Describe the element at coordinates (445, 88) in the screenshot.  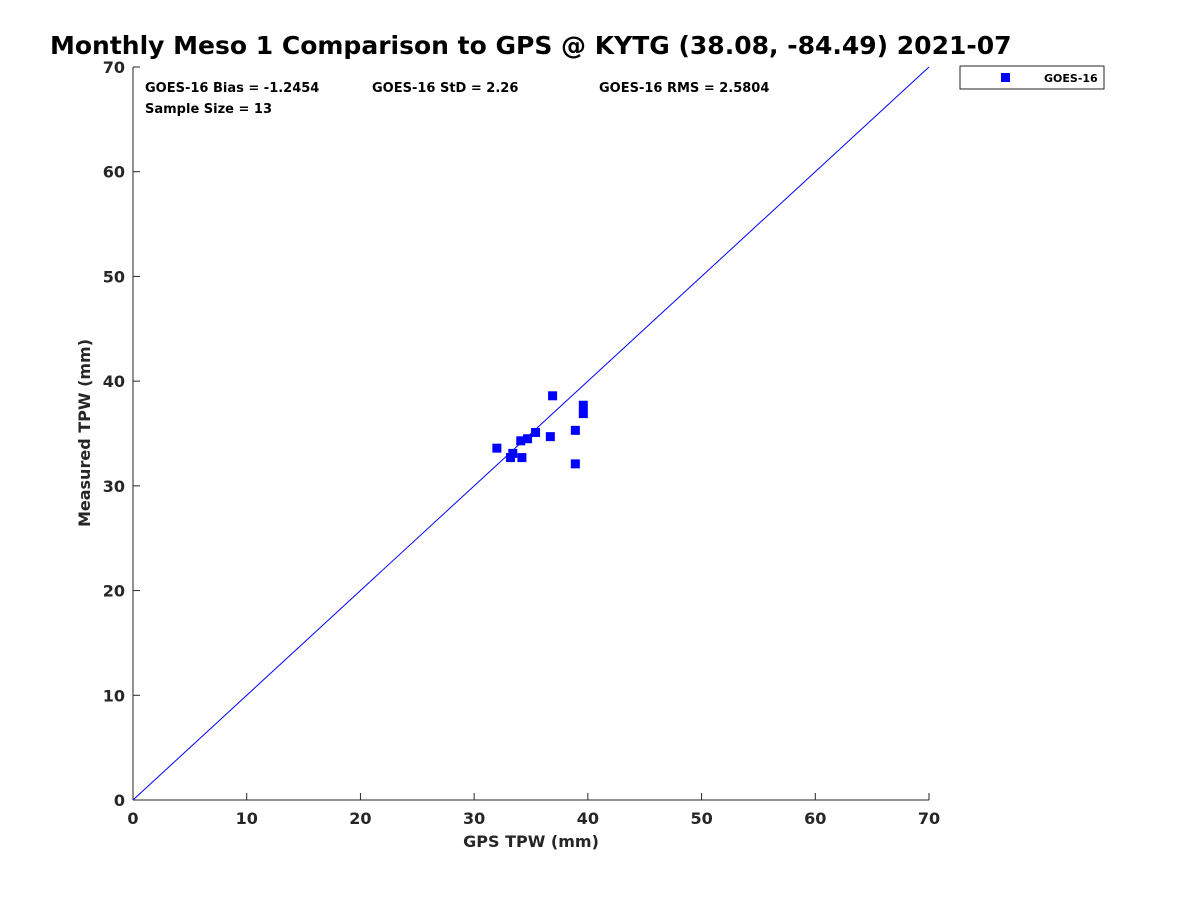
I see `stat-std: GOES-16 StD = 2.26` at that location.